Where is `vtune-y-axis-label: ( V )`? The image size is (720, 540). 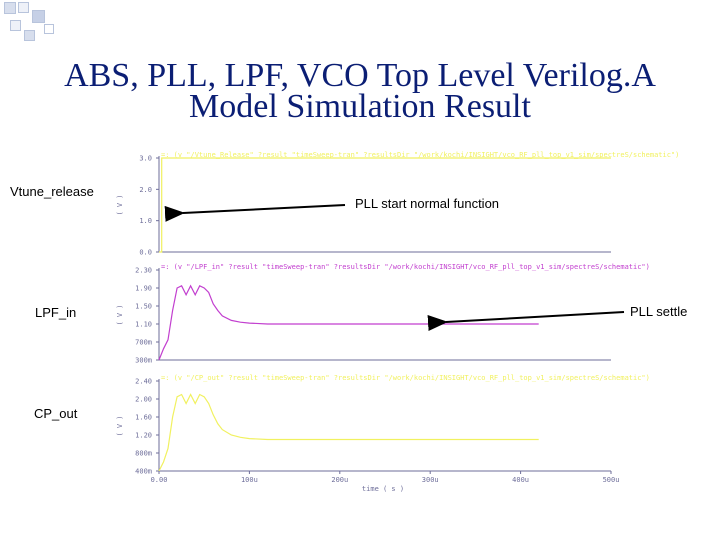 vtune-y-axis-label: ( V ) is located at coordinates (120, 204).